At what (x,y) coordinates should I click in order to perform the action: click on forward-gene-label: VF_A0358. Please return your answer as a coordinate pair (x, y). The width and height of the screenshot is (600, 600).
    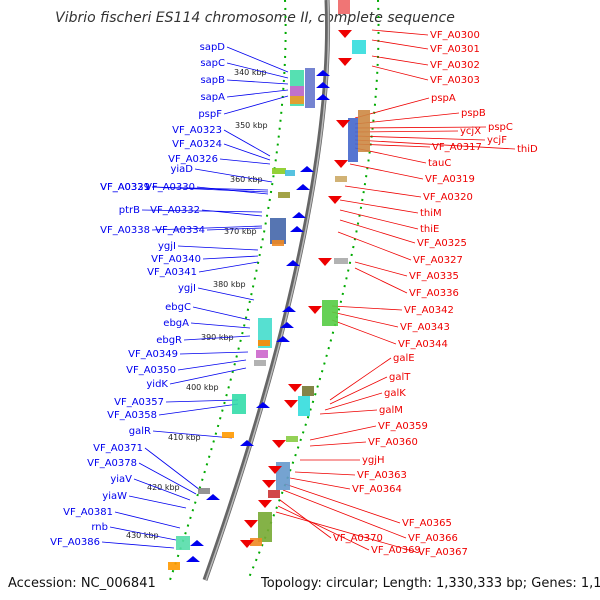
    Looking at the image, I should click on (132, 415).